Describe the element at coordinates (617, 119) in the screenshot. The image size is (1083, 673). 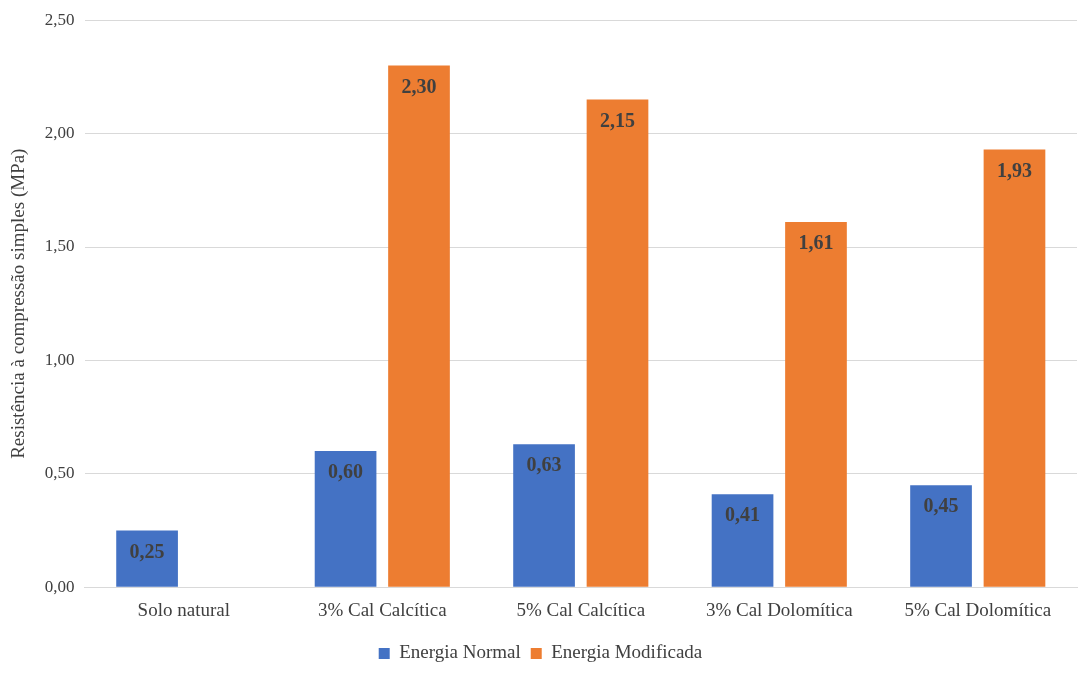
I see `data-label: 2,15` at that location.